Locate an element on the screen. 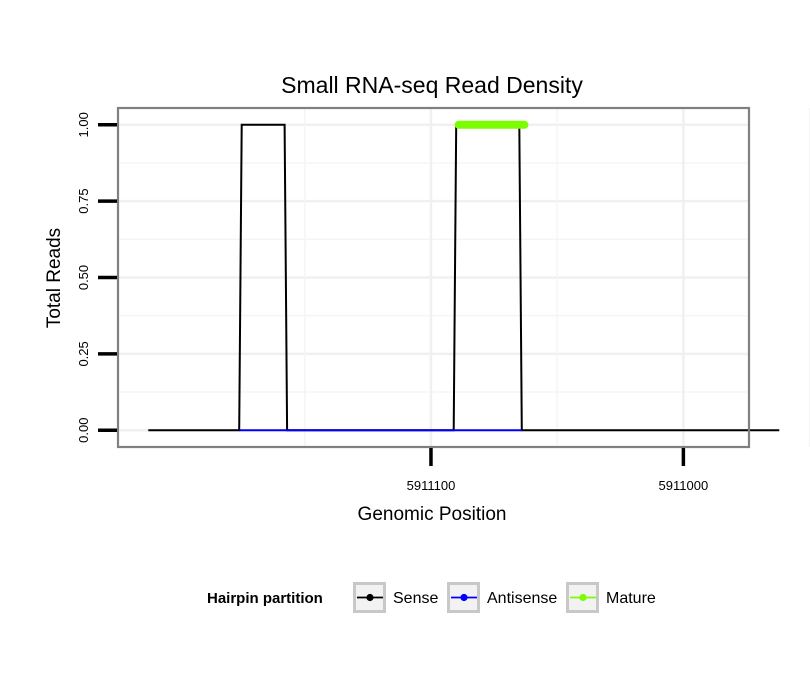  x-tick-label: 5911000 is located at coordinates (684, 485).